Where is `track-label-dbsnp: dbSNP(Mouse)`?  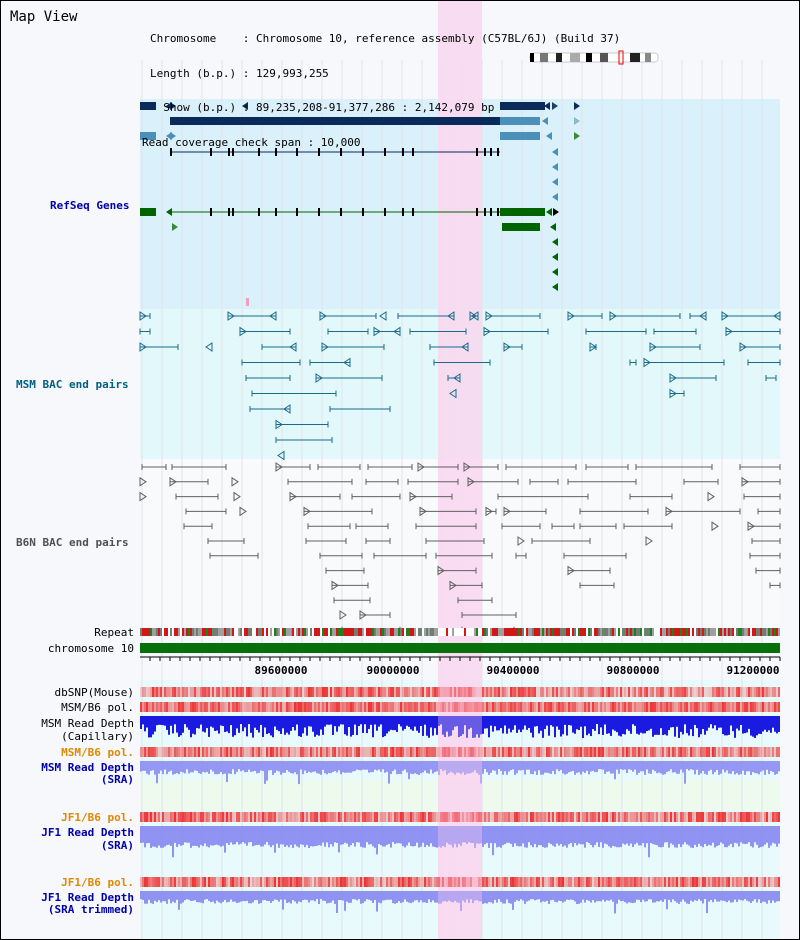
track-label-dbsnp: dbSNP(Mouse) is located at coordinates (94, 692).